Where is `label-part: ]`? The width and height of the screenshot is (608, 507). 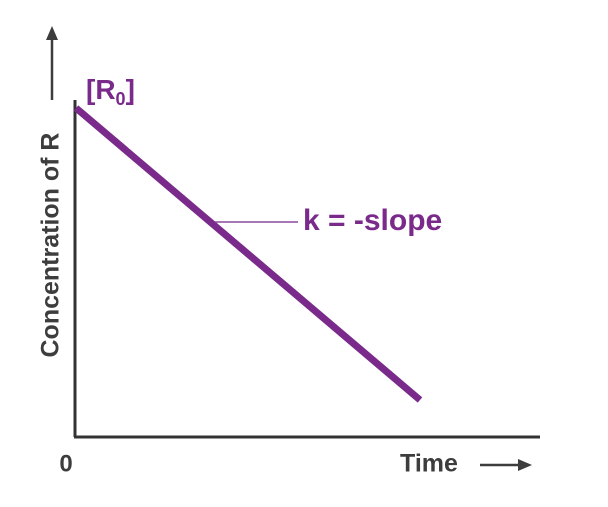 label-part: ] is located at coordinates (130, 89).